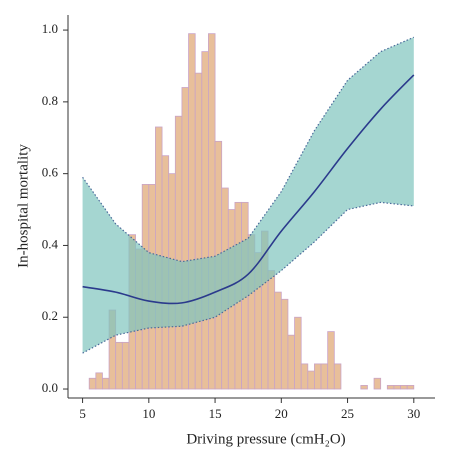 This screenshot has width=474, height=466. I want to click on x-tick-label: 10, so click(148, 413).